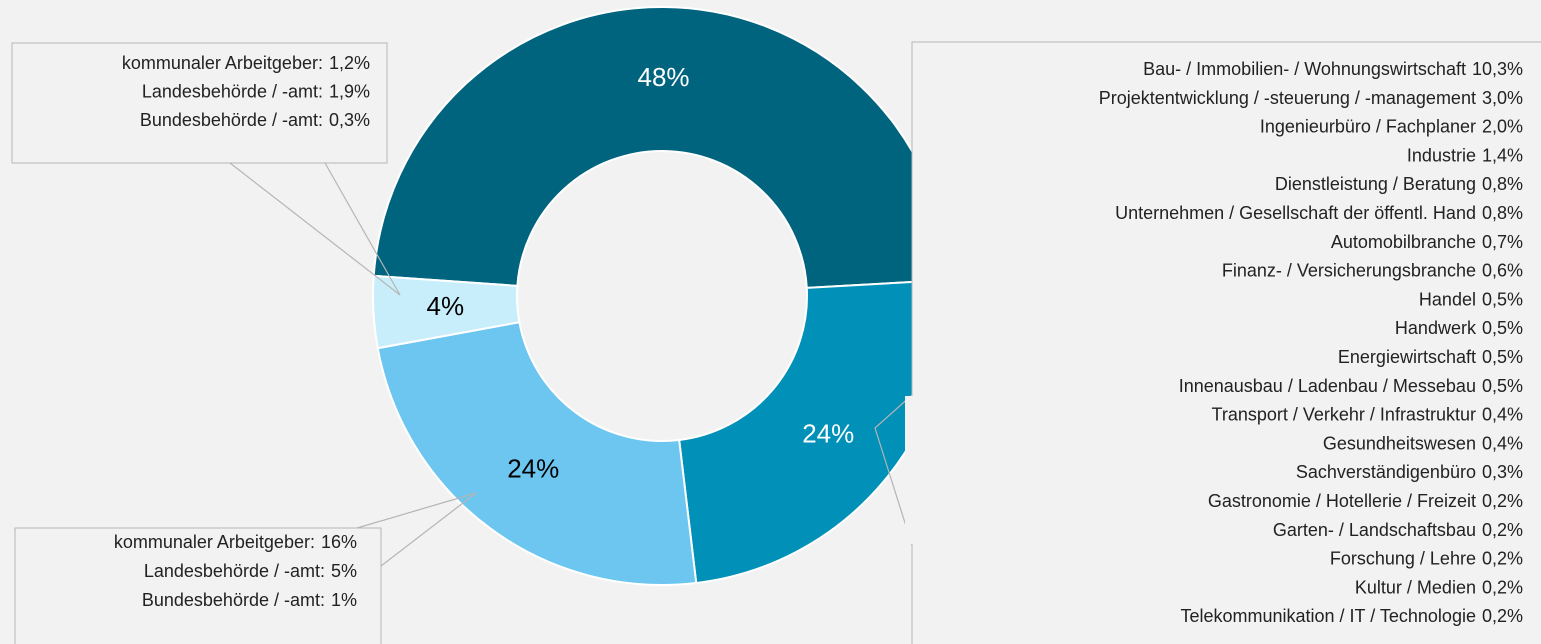 The width and height of the screenshot is (1541, 644). I want to click on annotation-label: Gesundheitswesen, so click(1399, 443).